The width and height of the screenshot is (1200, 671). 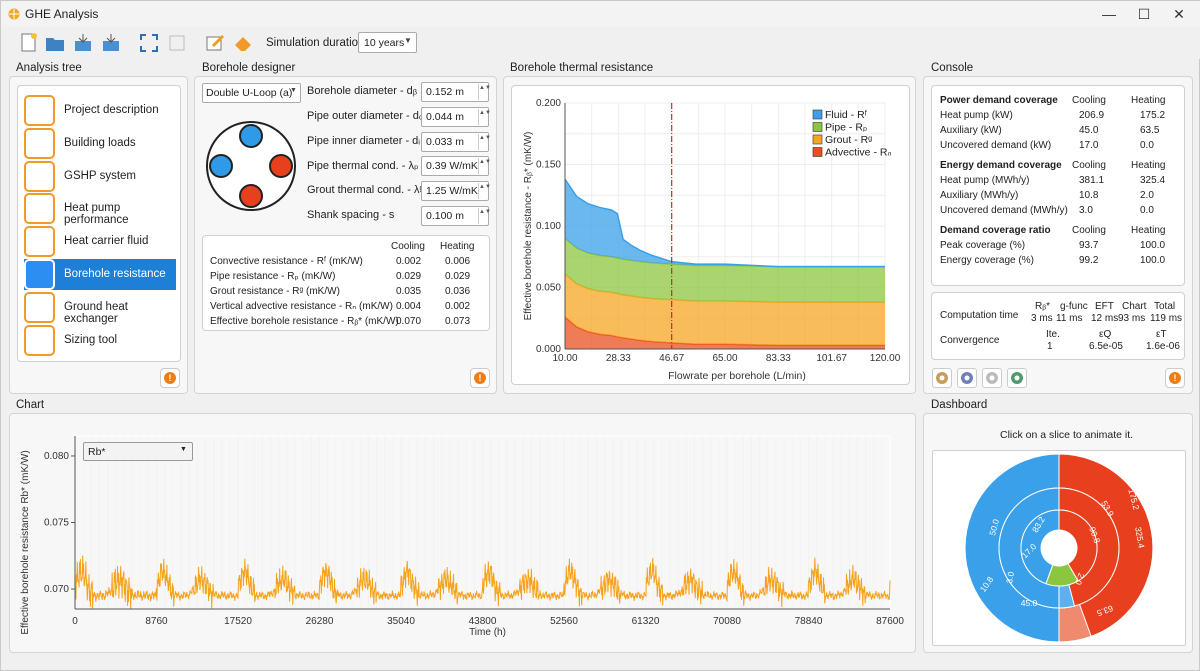 What do you see at coordinates (564, 358) in the screenshot?
I see `x-tick-label: 10.00` at bounding box center [564, 358].